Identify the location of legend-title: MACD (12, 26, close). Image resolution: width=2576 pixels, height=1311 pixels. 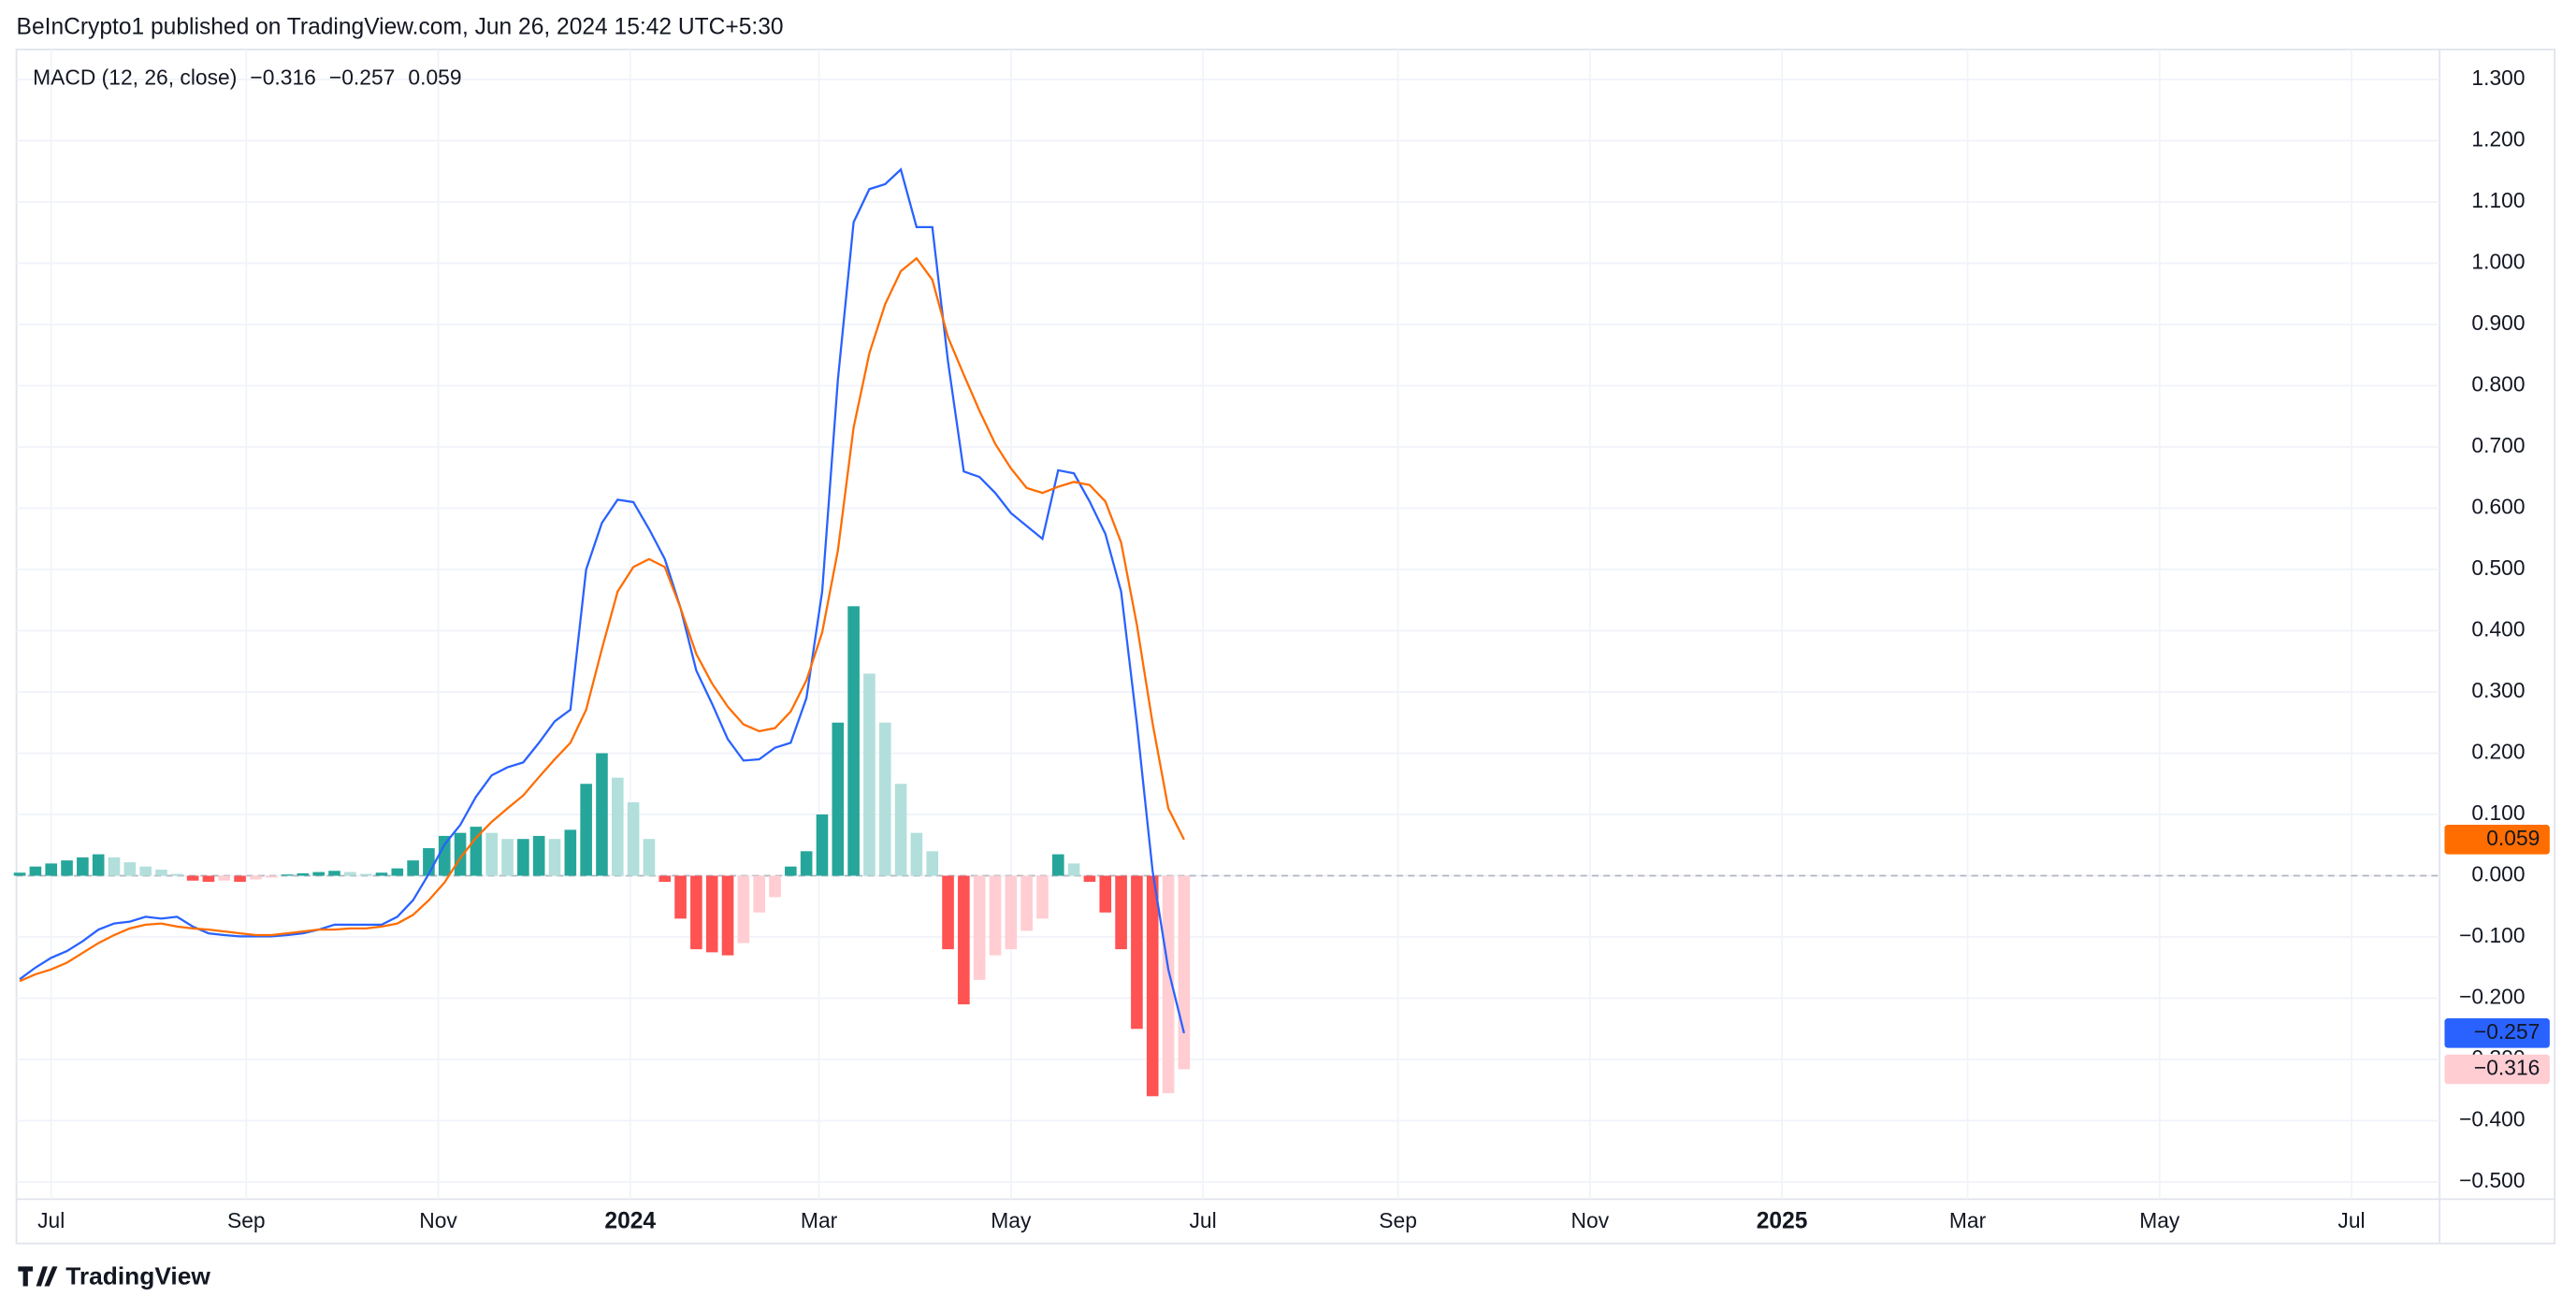
(135, 77).